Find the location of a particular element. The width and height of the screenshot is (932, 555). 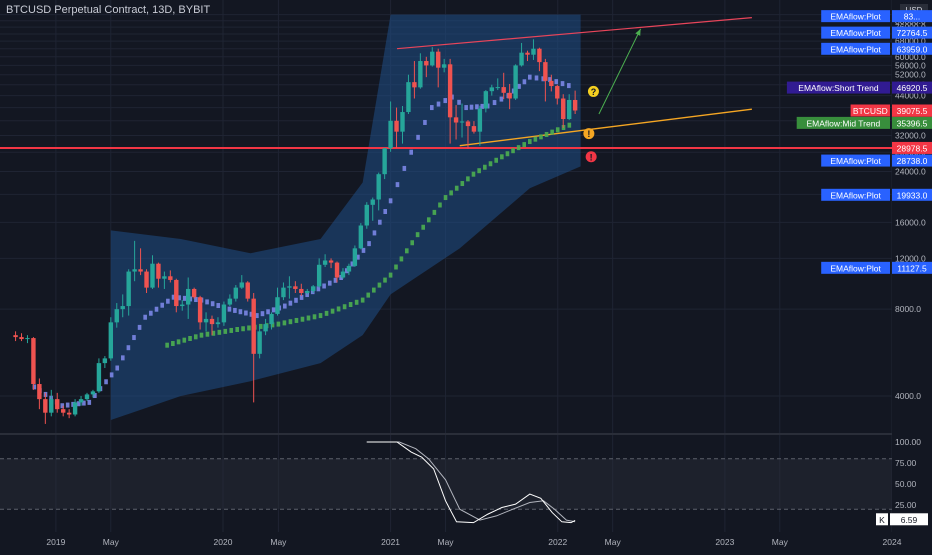

price-label-value: 39075.5 is located at coordinates (912, 111).